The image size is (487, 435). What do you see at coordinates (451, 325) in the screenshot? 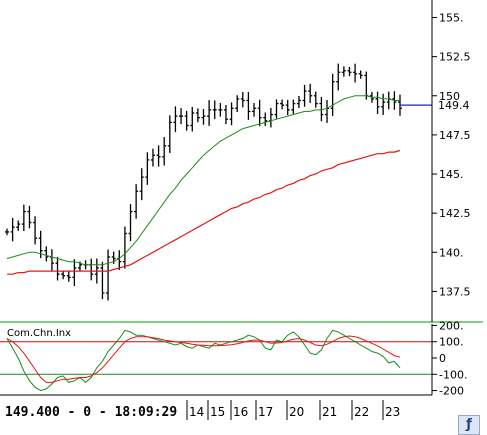
I see `indicator-tick-label: 200.` at bounding box center [451, 325].